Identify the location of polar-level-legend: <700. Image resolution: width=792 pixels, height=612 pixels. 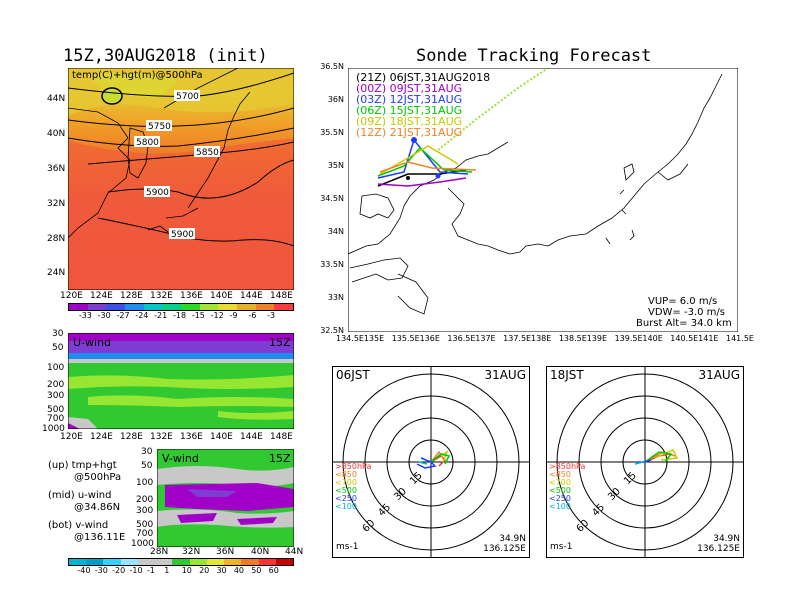
(346, 482).